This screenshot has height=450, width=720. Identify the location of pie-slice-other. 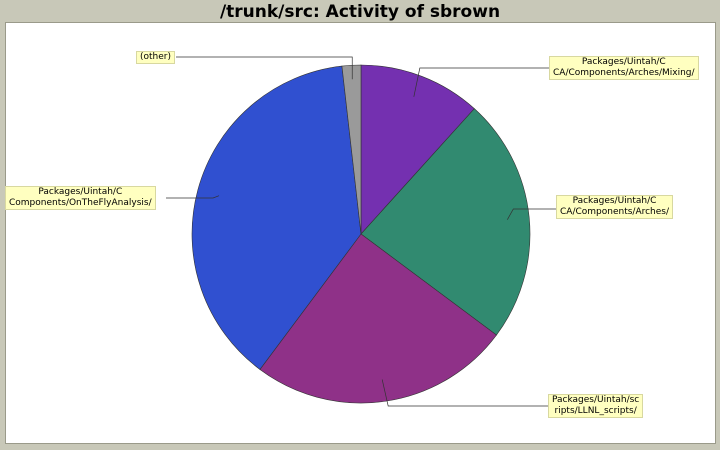
(351, 149).